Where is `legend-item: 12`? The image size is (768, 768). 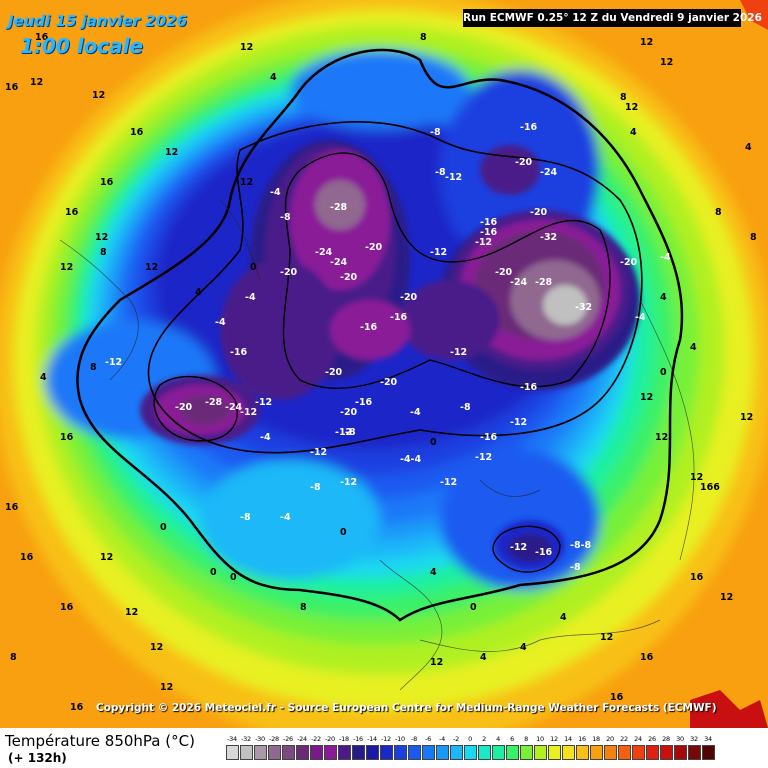 legend-item: 12 is located at coordinates (554, 750).